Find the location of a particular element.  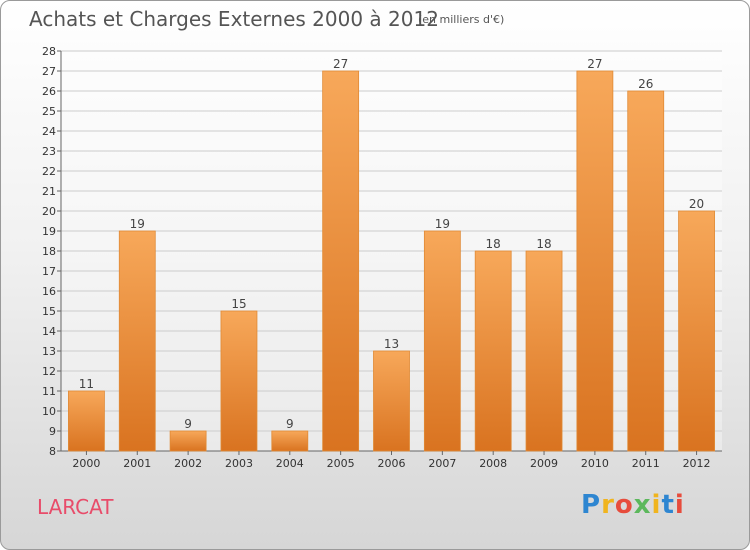

value-label-2010: 27 is located at coordinates (594, 64).